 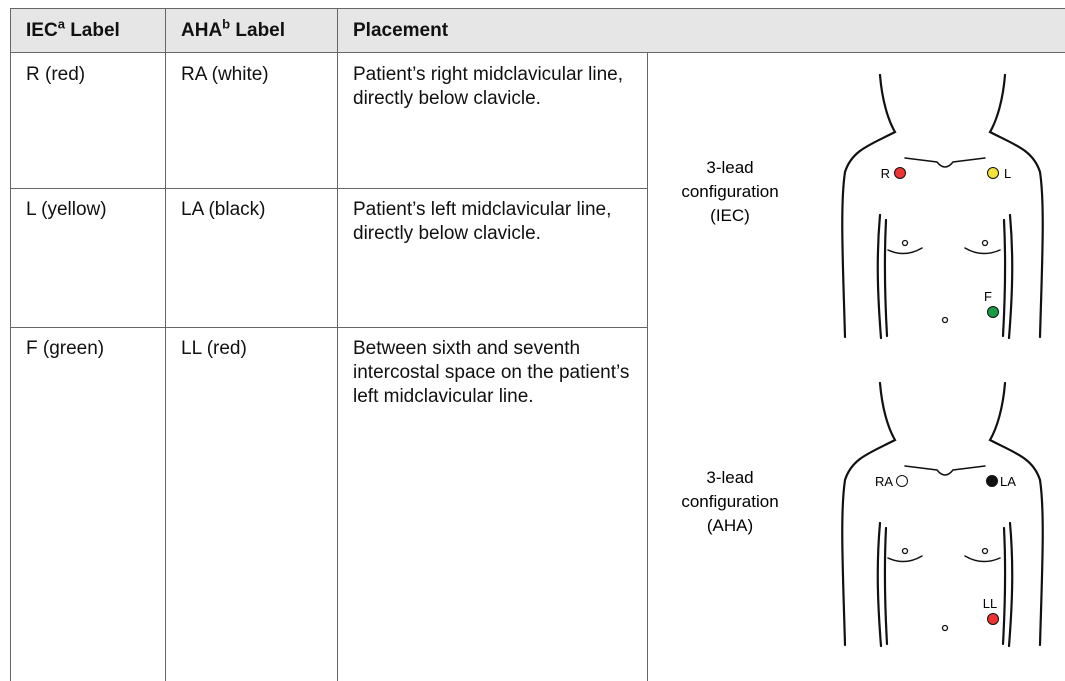 What do you see at coordinates (730, 525) in the screenshot?
I see `caption: (AHA)` at bounding box center [730, 525].